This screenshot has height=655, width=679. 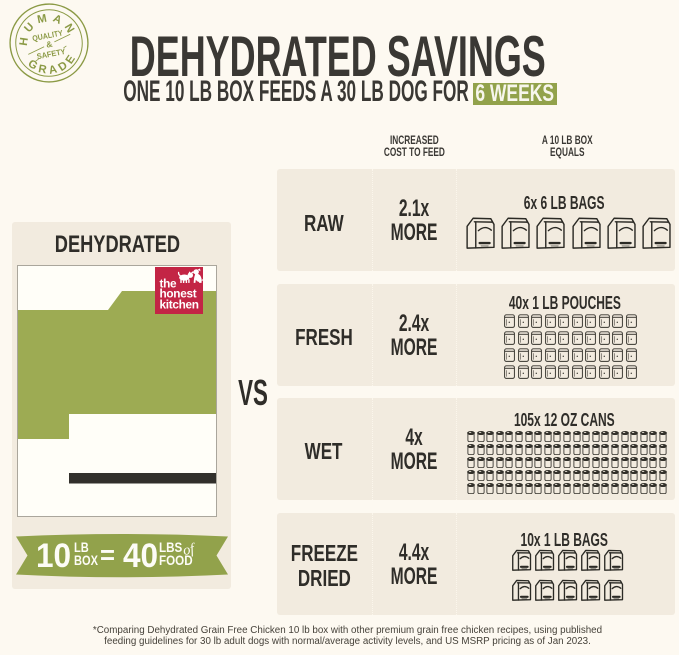 What do you see at coordinates (169, 284) in the screenshot?
I see `svg-text: the` at bounding box center [169, 284].